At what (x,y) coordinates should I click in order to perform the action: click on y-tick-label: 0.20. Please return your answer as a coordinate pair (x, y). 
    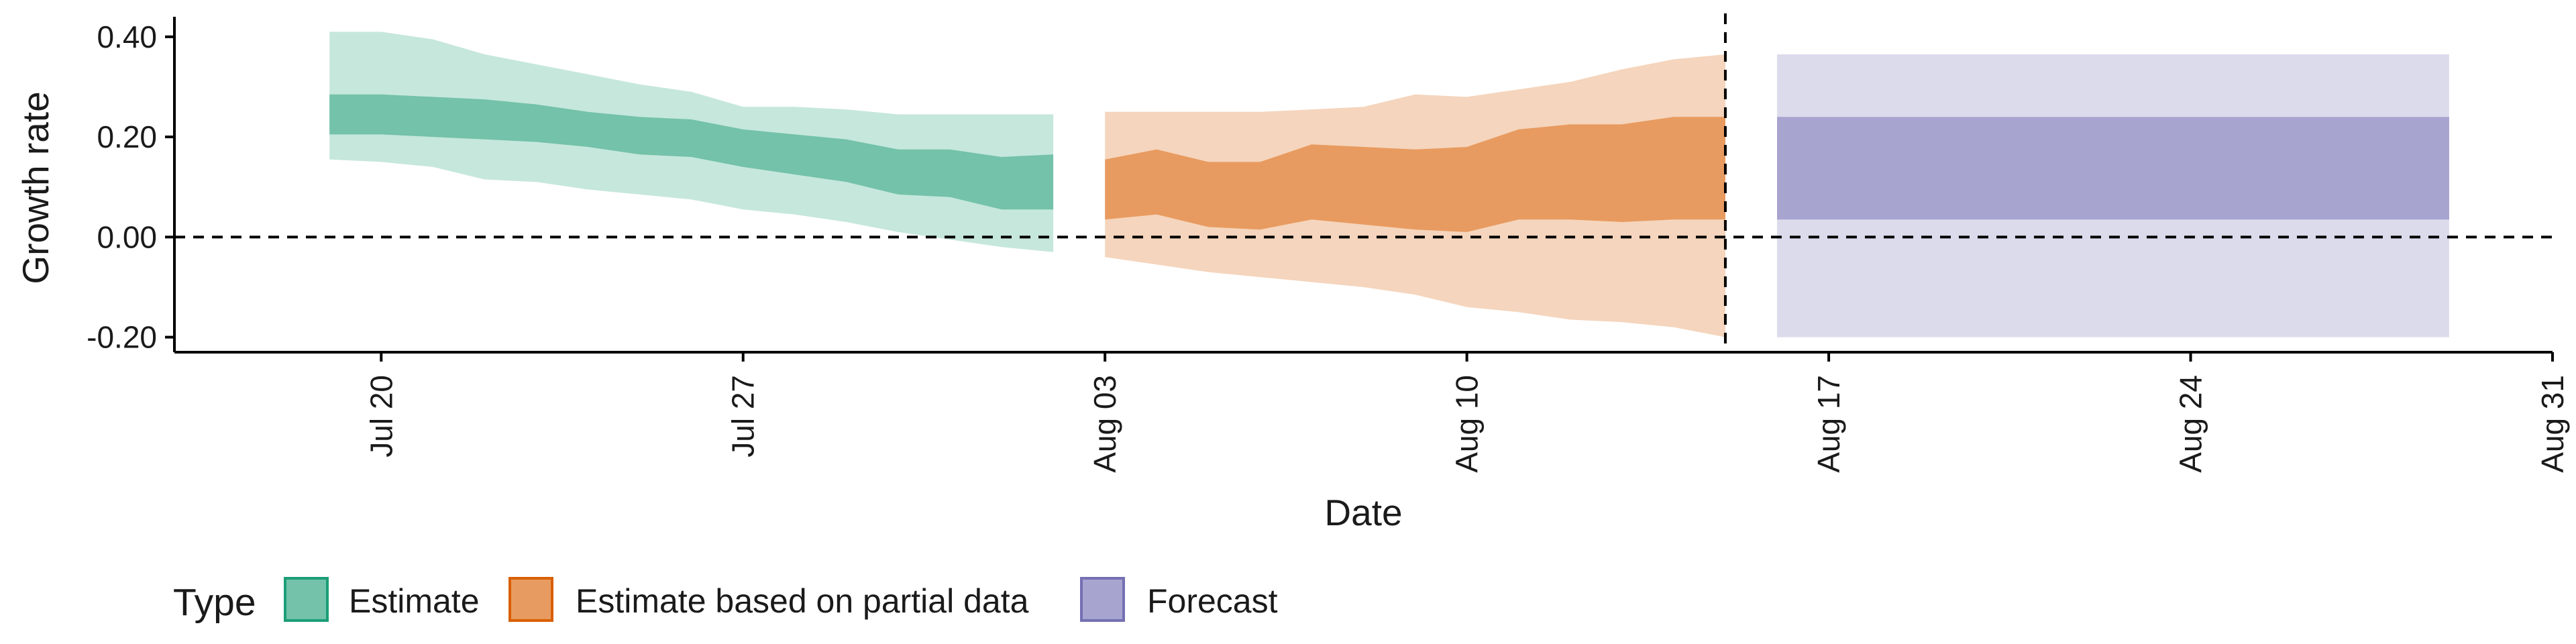
    Looking at the image, I should click on (127, 136).